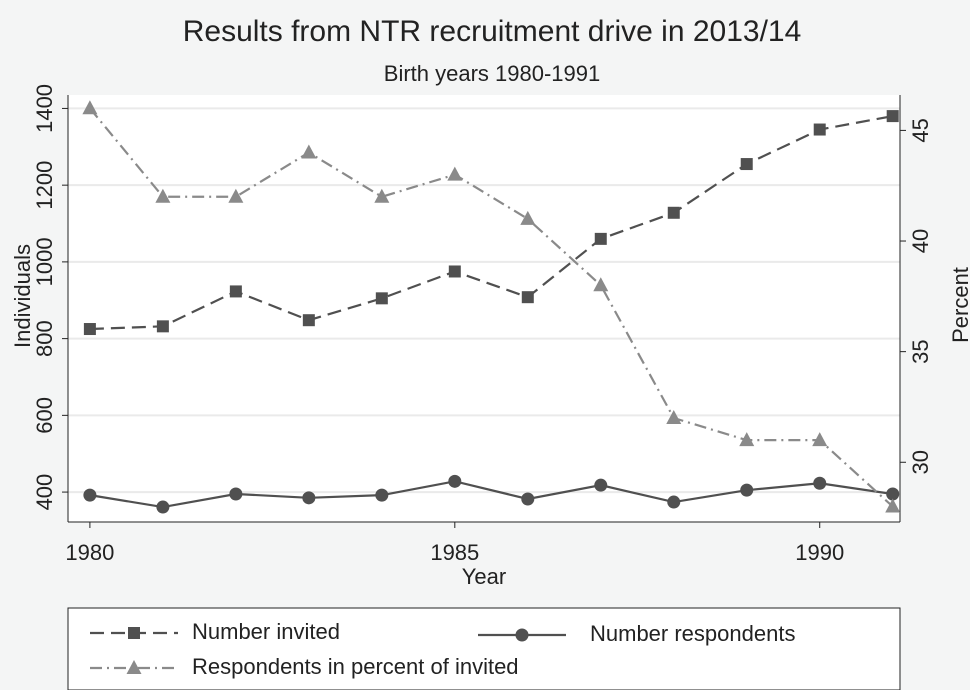  I want to click on y2-axis-label: Percent, so click(959, 305).